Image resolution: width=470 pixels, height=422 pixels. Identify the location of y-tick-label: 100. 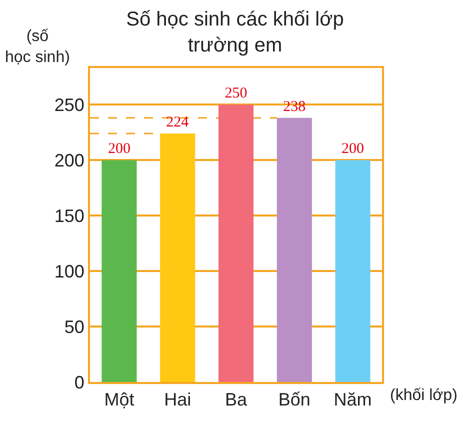
(69, 271).